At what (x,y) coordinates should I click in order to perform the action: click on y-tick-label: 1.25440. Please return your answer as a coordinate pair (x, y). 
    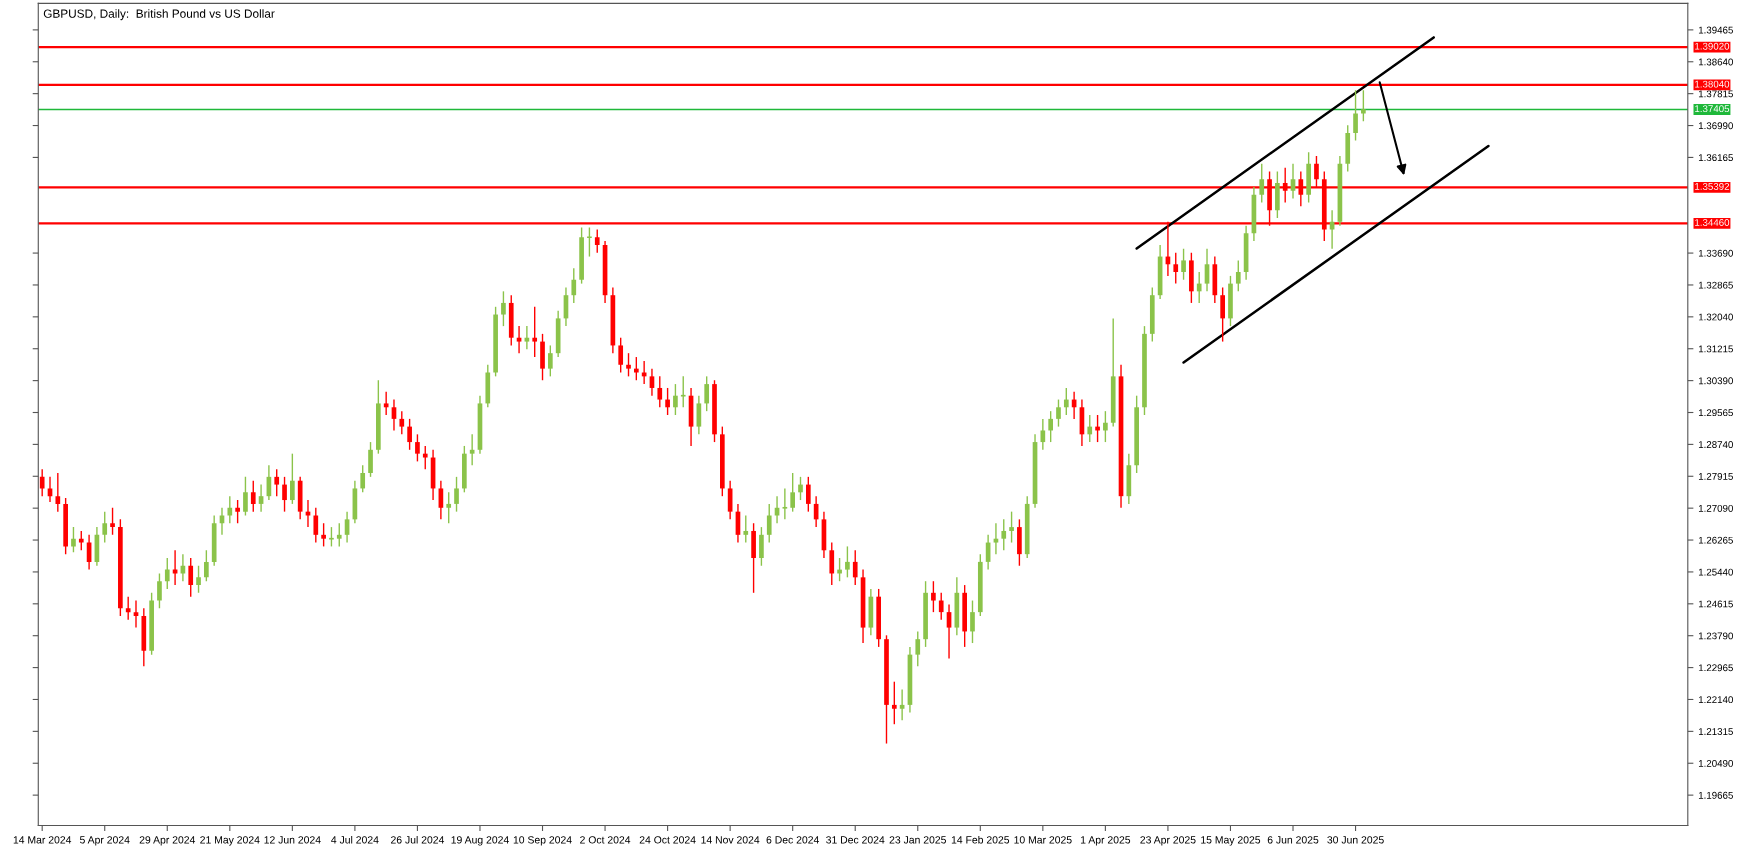
    Looking at the image, I should click on (1715, 572).